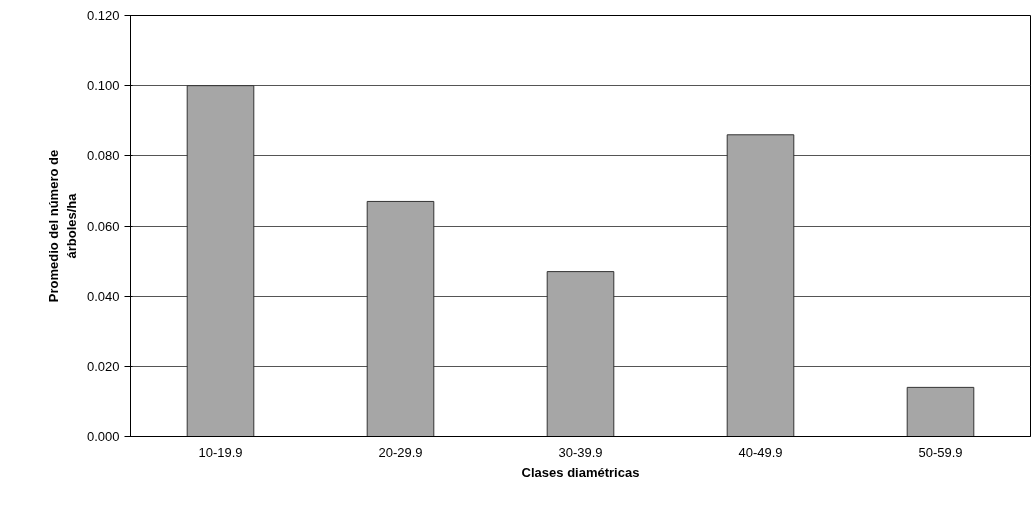  What do you see at coordinates (580, 452) in the screenshot?
I see `x-tick-label: 30-39.9` at bounding box center [580, 452].